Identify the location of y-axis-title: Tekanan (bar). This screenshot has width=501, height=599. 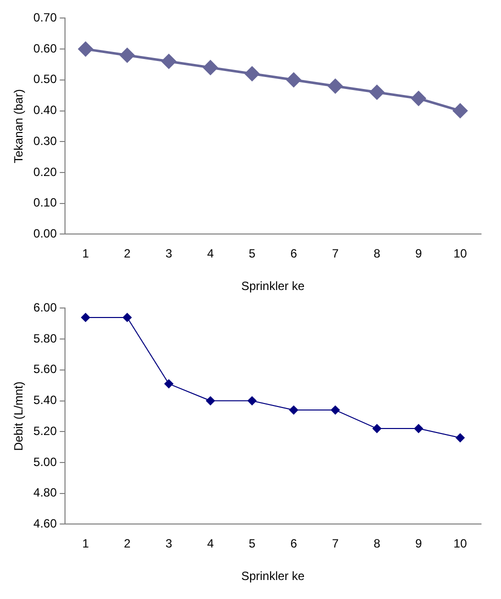
(19, 126).